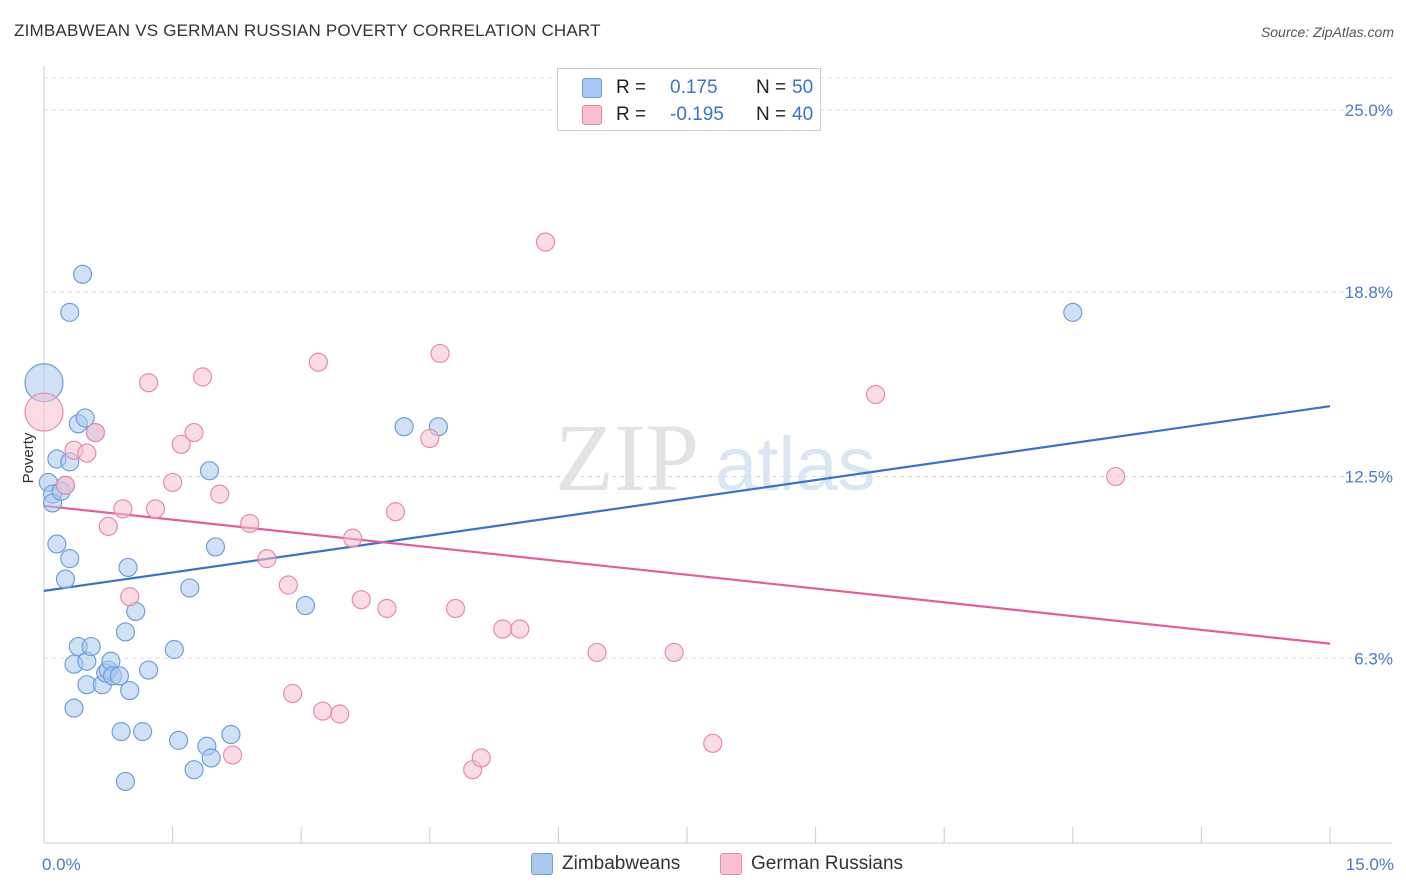 This screenshot has width=1406, height=892. I want to click on legend-n-value: 40, so click(803, 114).